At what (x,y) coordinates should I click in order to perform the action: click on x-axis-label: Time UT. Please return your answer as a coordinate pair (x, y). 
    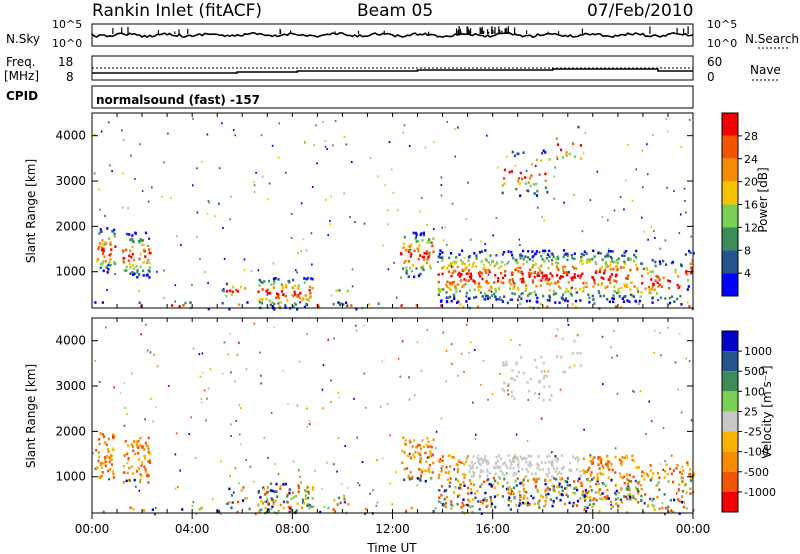
    Looking at the image, I should click on (391, 547).